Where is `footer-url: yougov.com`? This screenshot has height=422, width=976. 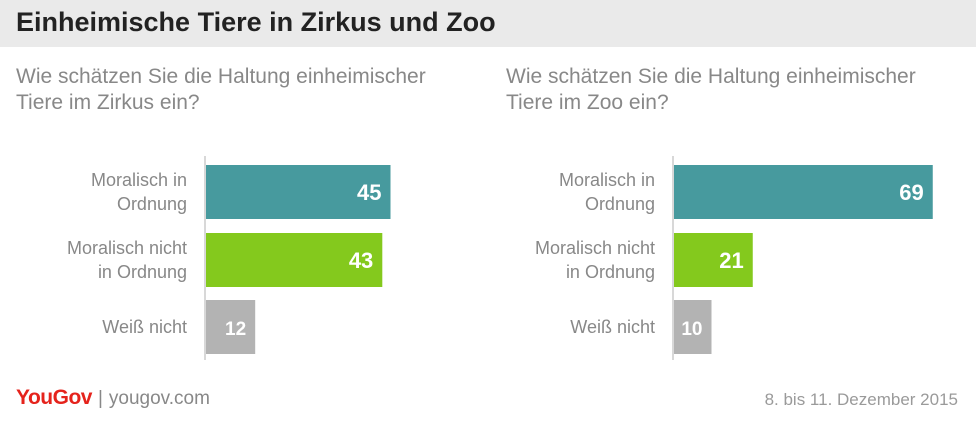
footer-url: yougov.com is located at coordinates (159, 398).